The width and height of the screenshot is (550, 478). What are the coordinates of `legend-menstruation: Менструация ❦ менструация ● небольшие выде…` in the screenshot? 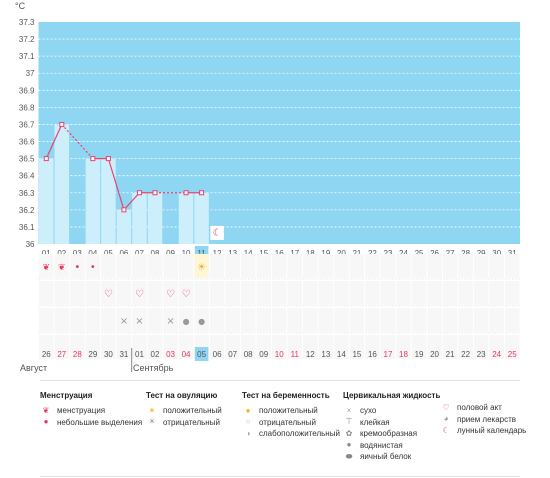 It's located at (91, 409).